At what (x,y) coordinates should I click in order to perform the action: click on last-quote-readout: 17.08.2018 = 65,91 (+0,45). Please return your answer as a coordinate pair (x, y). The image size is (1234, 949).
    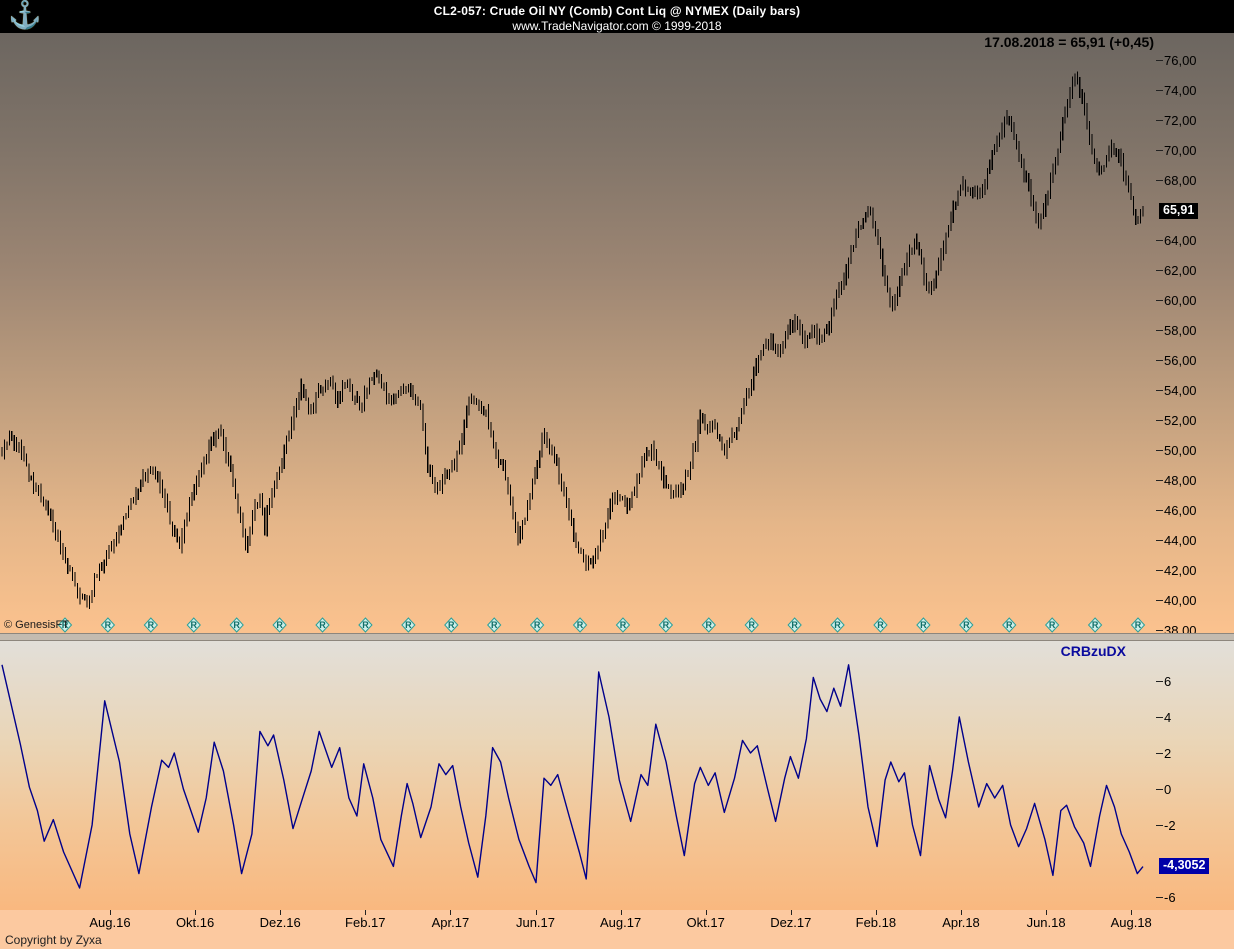
    Looking at the image, I should click on (1069, 42).